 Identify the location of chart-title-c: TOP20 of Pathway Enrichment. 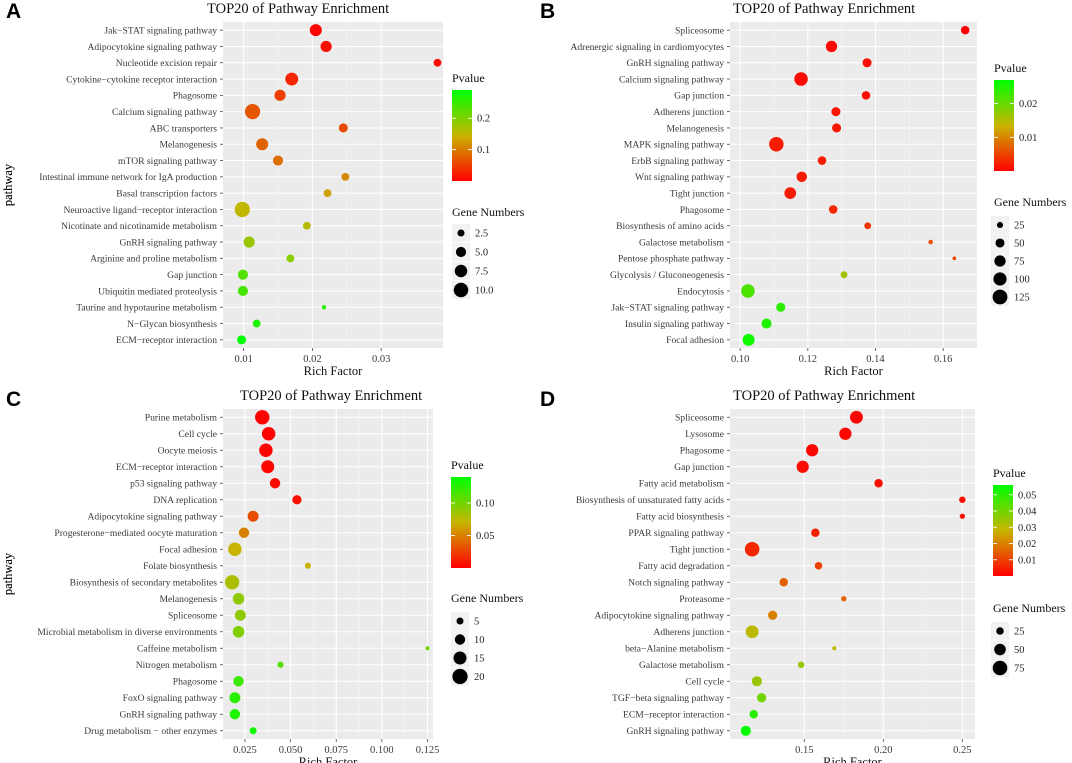
(331, 396).